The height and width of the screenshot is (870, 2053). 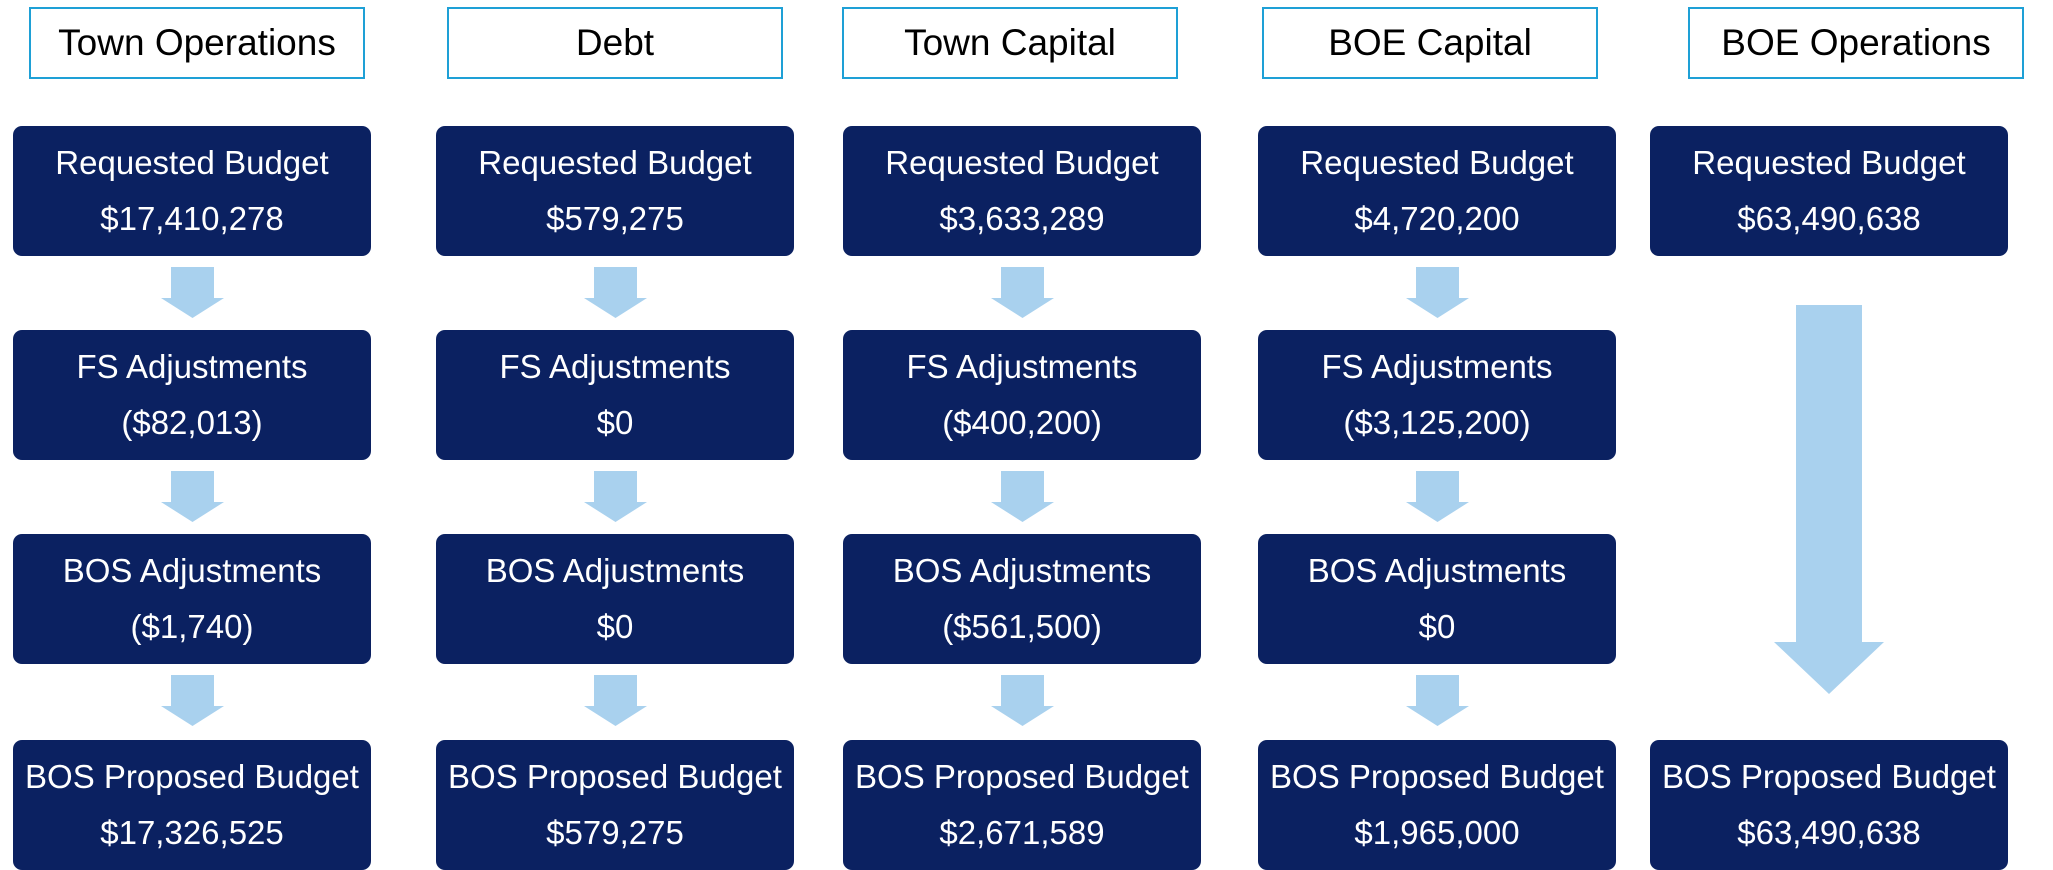 What do you see at coordinates (1022, 395) in the screenshot?
I see `budget-box: FS Adjustments ($400,200)` at bounding box center [1022, 395].